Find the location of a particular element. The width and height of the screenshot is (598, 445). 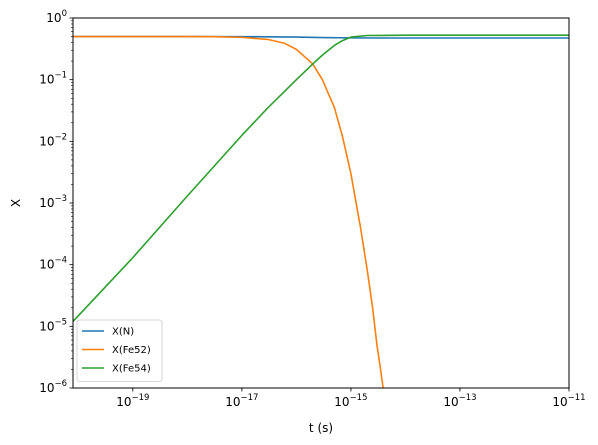

y-tick-label: 10⁻³ is located at coordinates (53, 202).